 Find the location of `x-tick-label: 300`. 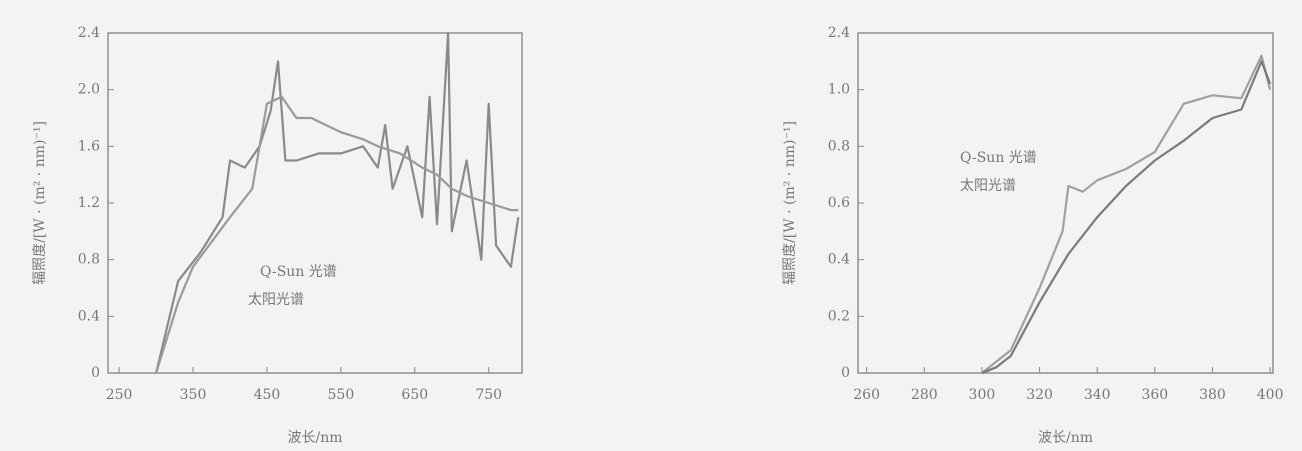

x-tick-label: 300 is located at coordinates (982, 395).